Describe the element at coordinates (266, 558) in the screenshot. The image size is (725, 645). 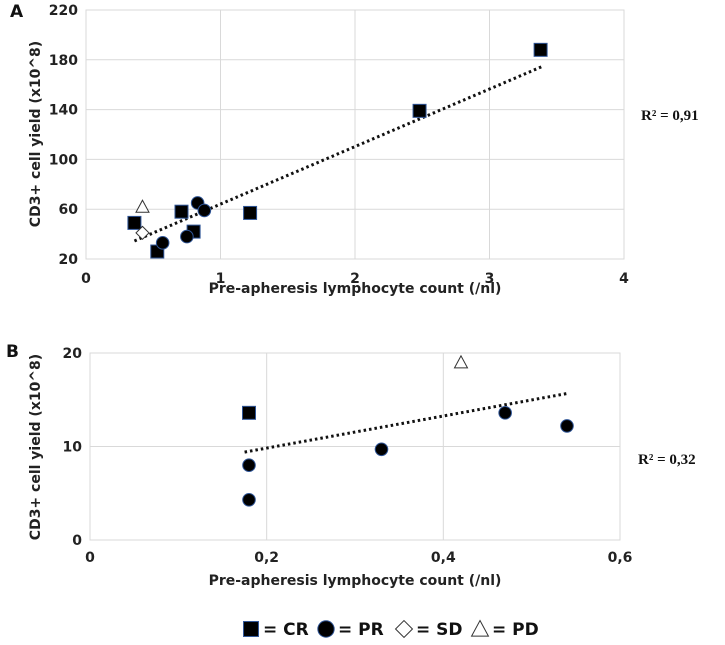
I see `panel-b-x-tick-label: 0,2` at that location.